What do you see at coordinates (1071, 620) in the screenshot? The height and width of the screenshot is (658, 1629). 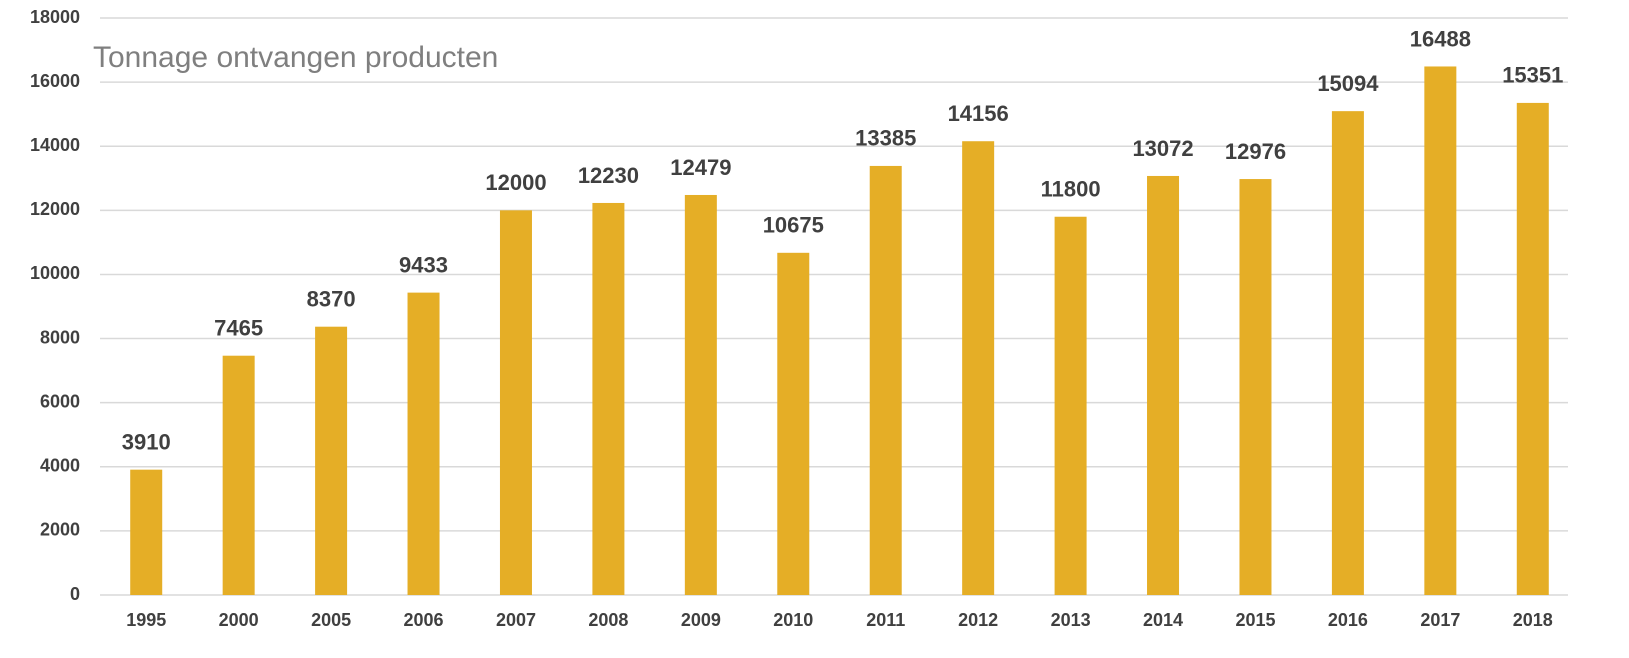 I see `x-tick-label: 2013` at bounding box center [1071, 620].